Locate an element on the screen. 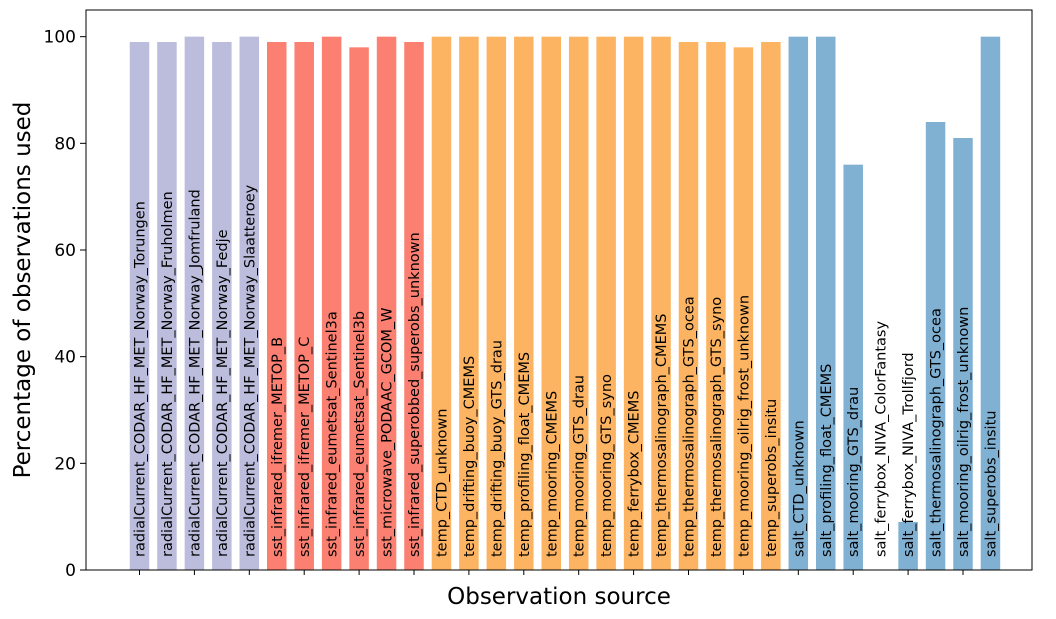 Image resolution: width=1056 pixels, height=619 pixels. bar-label-temp_thermosalinograph_GTS_syno: temp_thermosalinograph_GTS_syno is located at coordinates (717, 427).